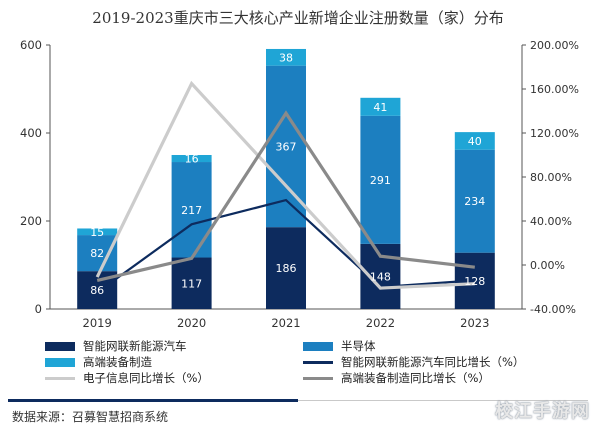  What do you see at coordinates (90, 417) in the screenshot?
I see `data-source: 数据来源：召募智慧招商系统` at bounding box center [90, 417].